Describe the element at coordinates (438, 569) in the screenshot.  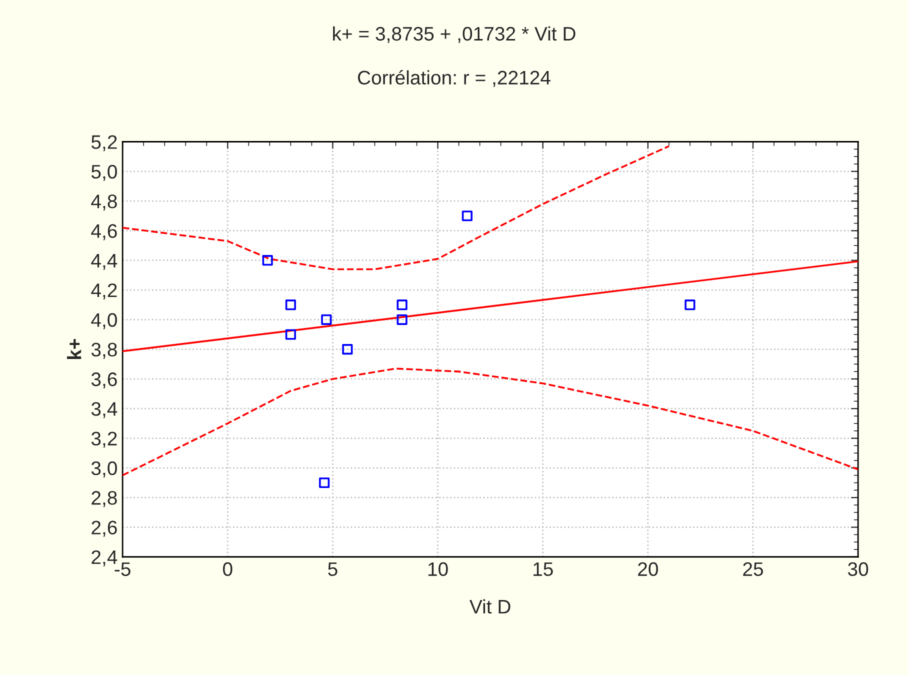
I see `x-tick-label: 10` at that location.